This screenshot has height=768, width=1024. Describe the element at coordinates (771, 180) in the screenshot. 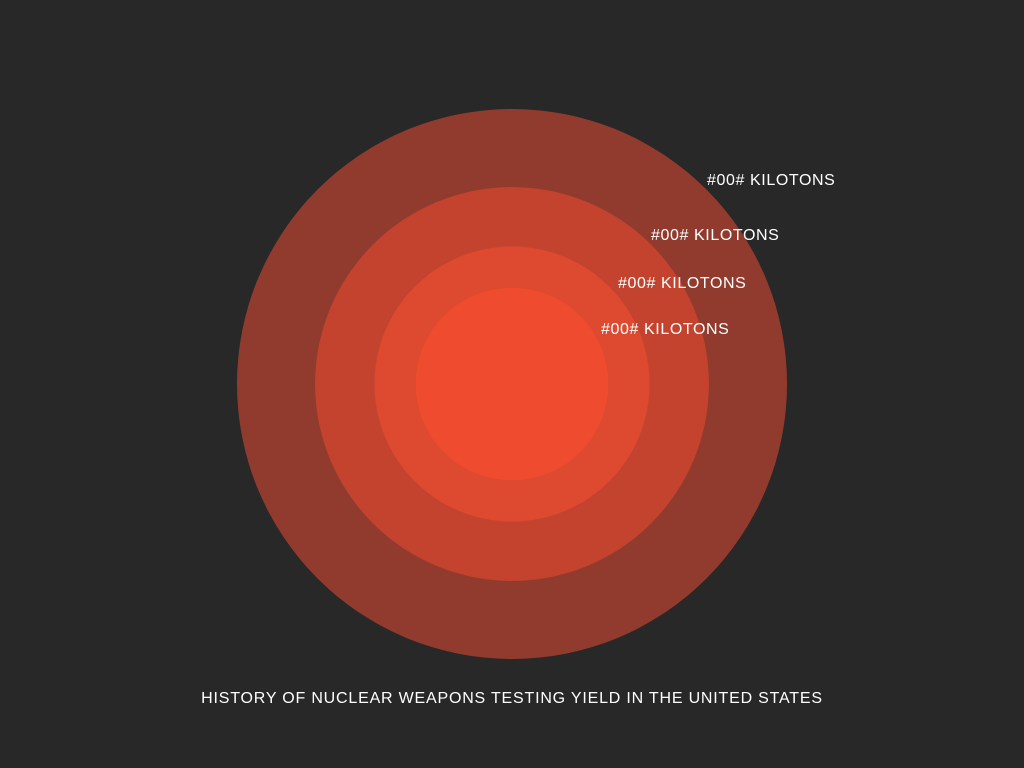

I see `ring-label-1: #00# KILOTONS` at that location.